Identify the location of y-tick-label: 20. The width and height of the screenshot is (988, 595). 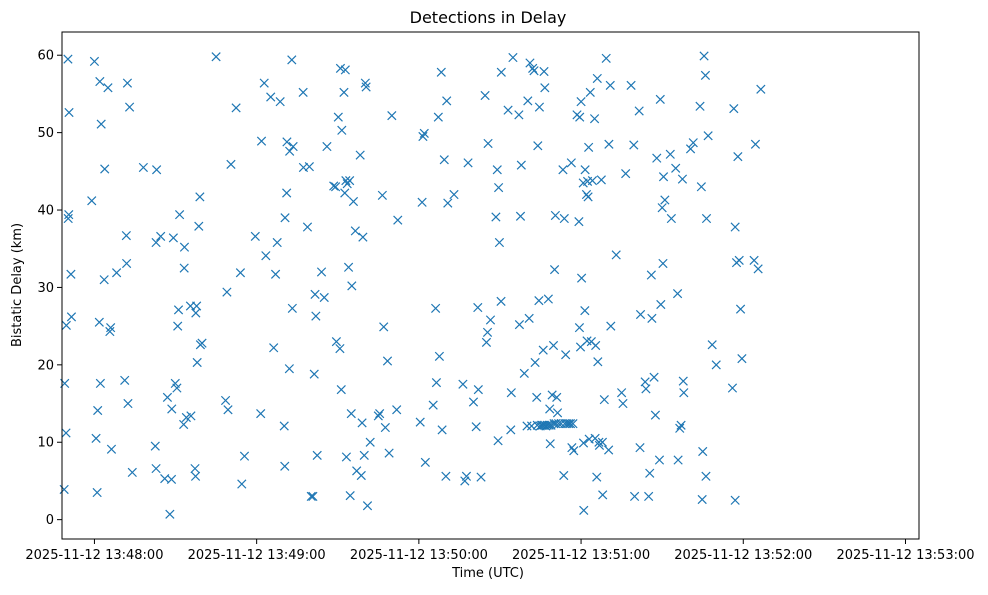
(45, 365).